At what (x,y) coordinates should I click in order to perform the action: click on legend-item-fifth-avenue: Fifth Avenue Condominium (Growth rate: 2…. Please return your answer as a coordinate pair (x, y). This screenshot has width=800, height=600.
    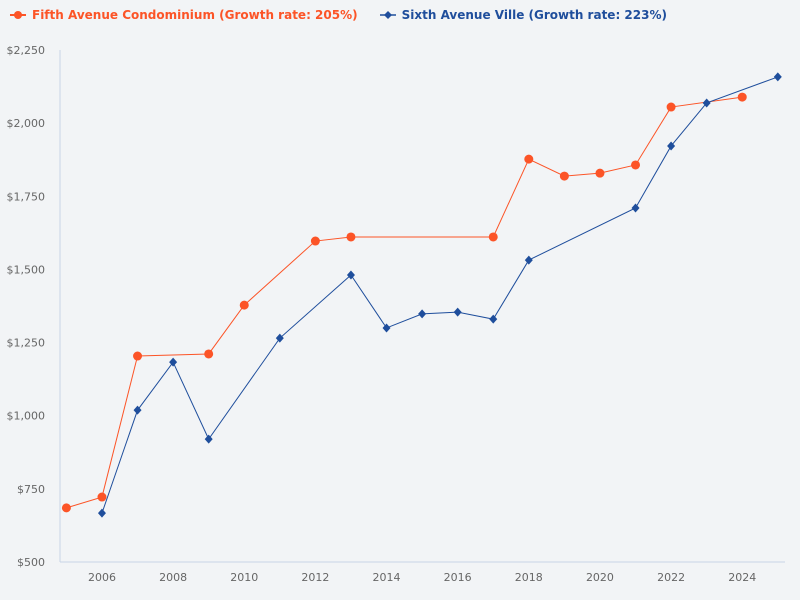
    Looking at the image, I should click on (184, 15).